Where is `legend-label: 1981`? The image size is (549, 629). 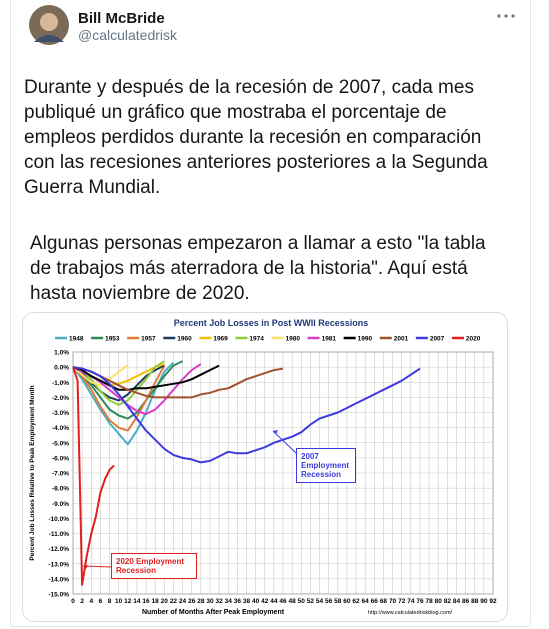
legend-label: 1981 is located at coordinates (329, 339).